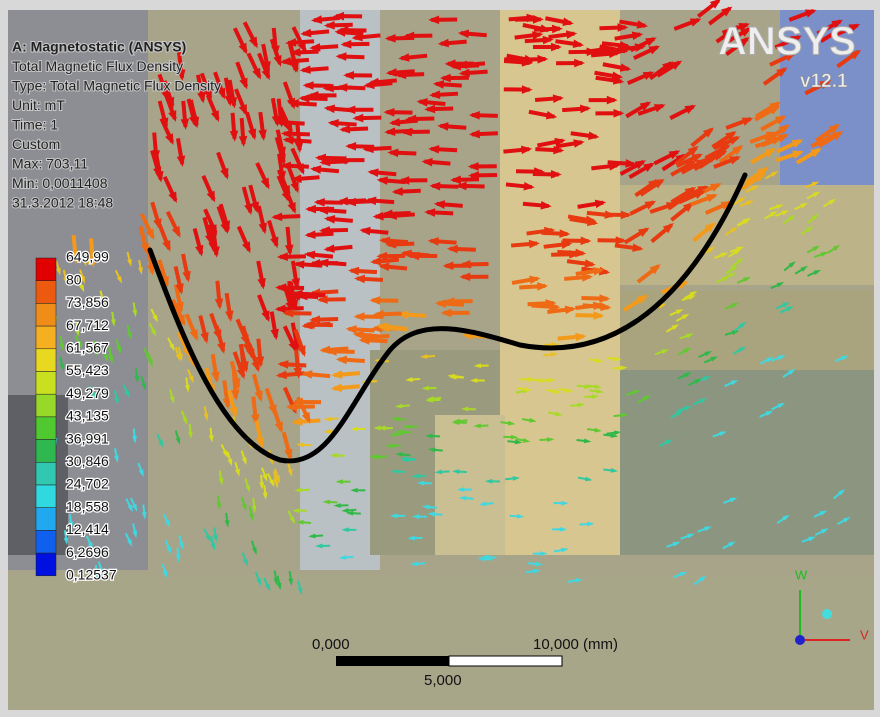 This screenshot has height=717, width=880. What do you see at coordinates (87, 302) in the screenshot?
I see `legend-label: 73,856` at bounding box center [87, 302].